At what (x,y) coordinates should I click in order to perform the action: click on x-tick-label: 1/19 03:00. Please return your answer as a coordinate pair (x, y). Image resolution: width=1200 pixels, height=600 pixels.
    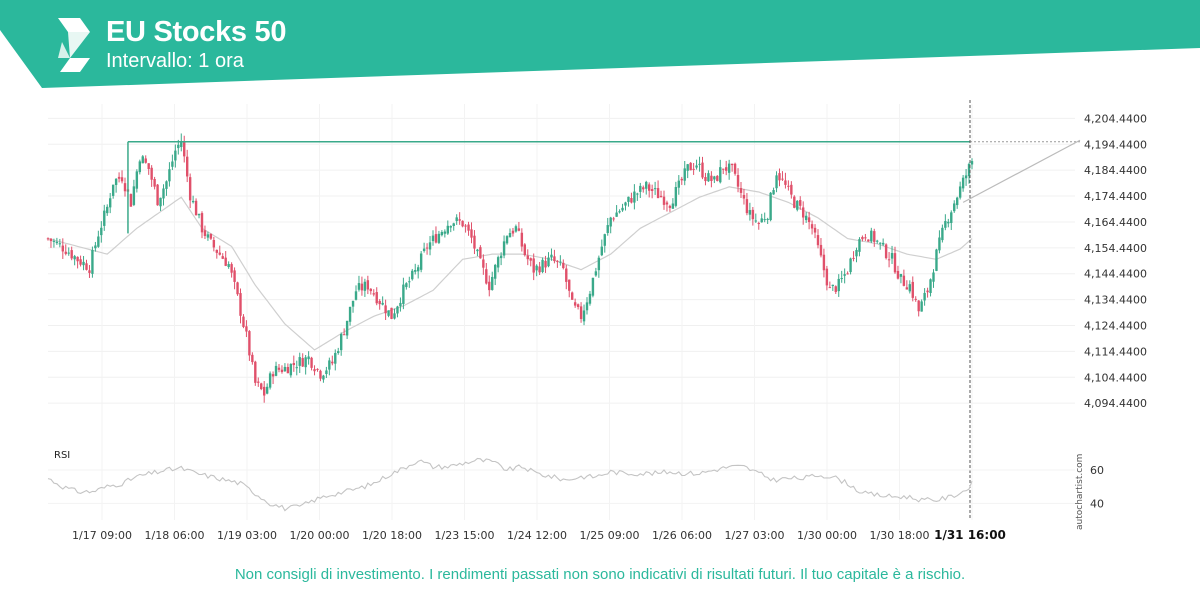
    Looking at the image, I should click on (247, 535).